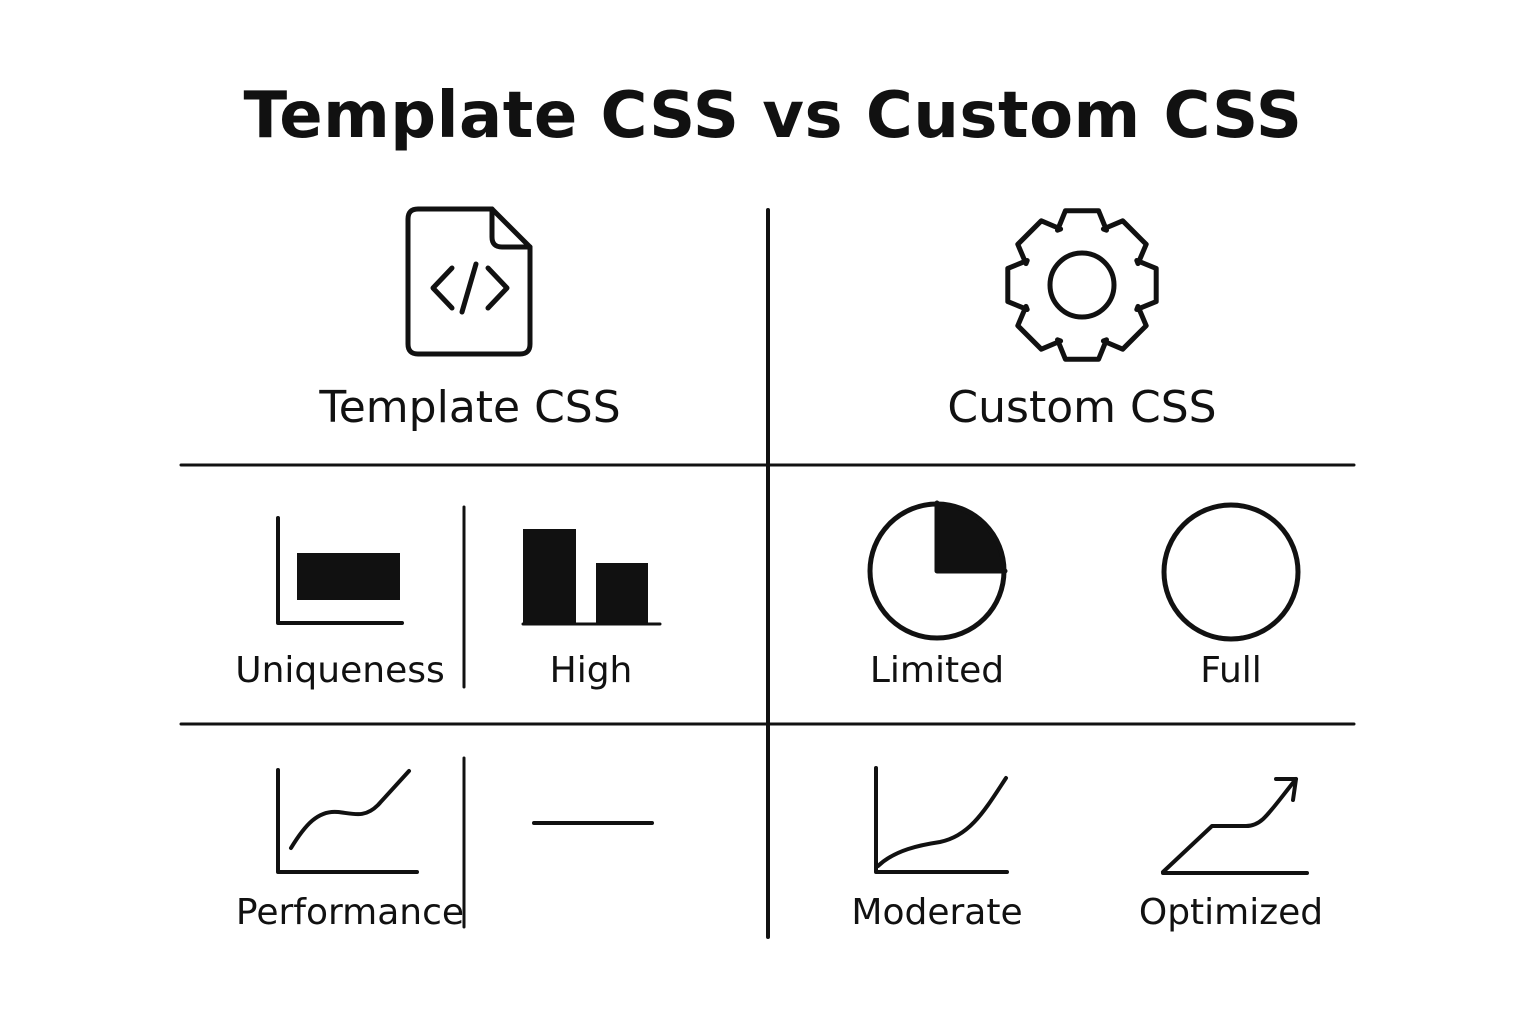 This screenshot has height=1024, width=1536. Describe the element at coordinates (469, 281) in the screenshot. I see `code-file-icon` at that location.